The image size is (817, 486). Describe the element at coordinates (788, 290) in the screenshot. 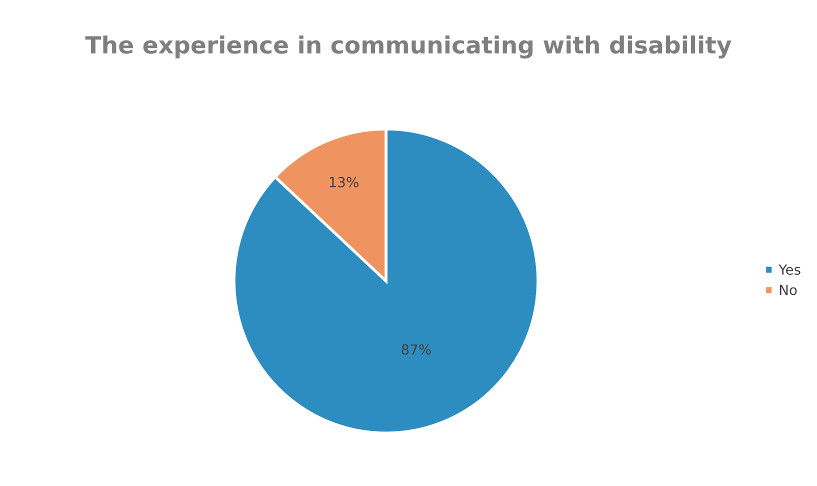

I see `legend-label: No` at that location.